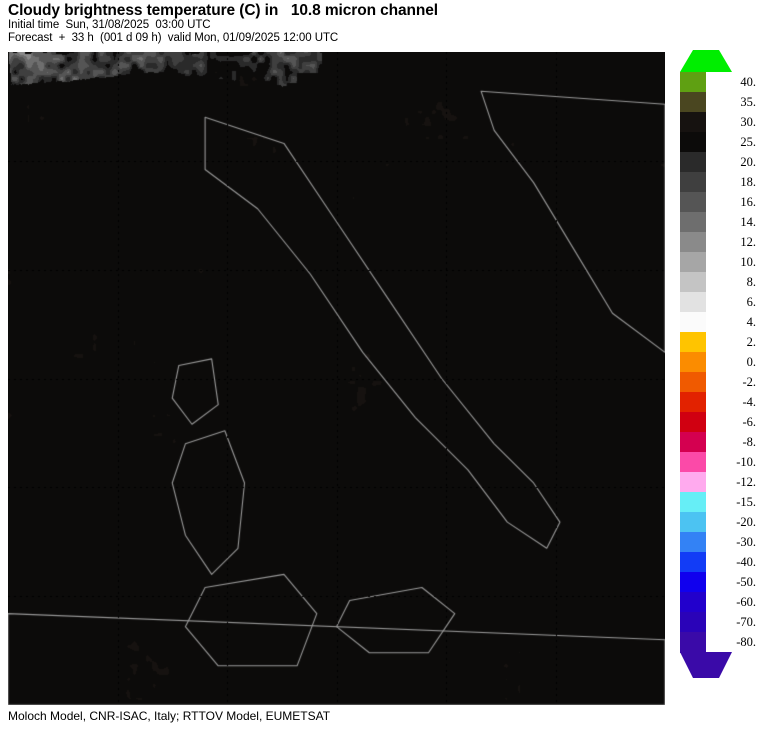  I want to click on colorbar-tick-label: 8., so click(751, 282).